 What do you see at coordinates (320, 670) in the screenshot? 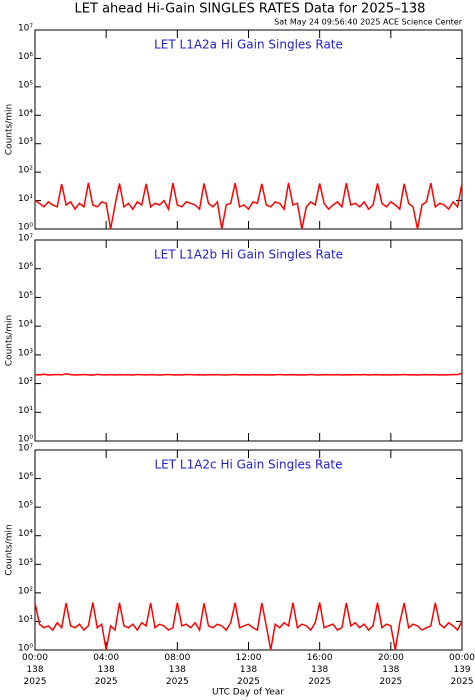
I see `x-tick-label: 16:00 138 2025` at bounding box center [320, 670].